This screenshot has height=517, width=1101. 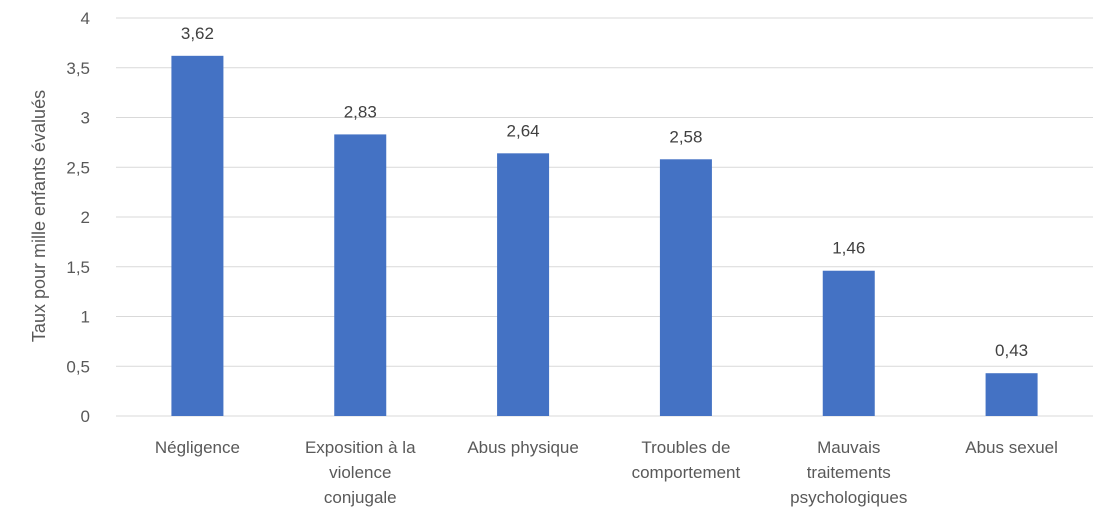 What do you see at coordinates (848, 248) in the screenshot?
I see `data-label: 1,46` at bounding box center [848, 248].